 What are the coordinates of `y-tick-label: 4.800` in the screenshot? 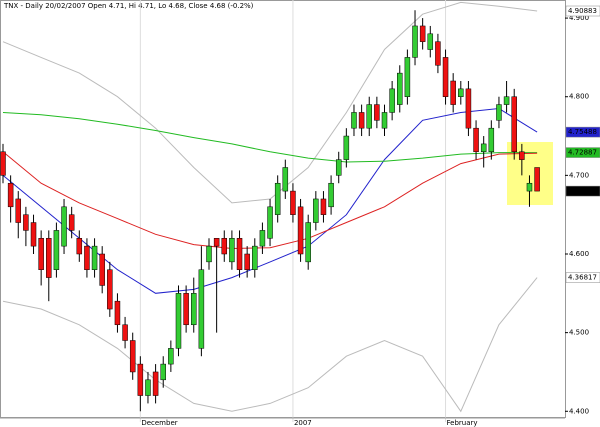 It's located at (579, 97).